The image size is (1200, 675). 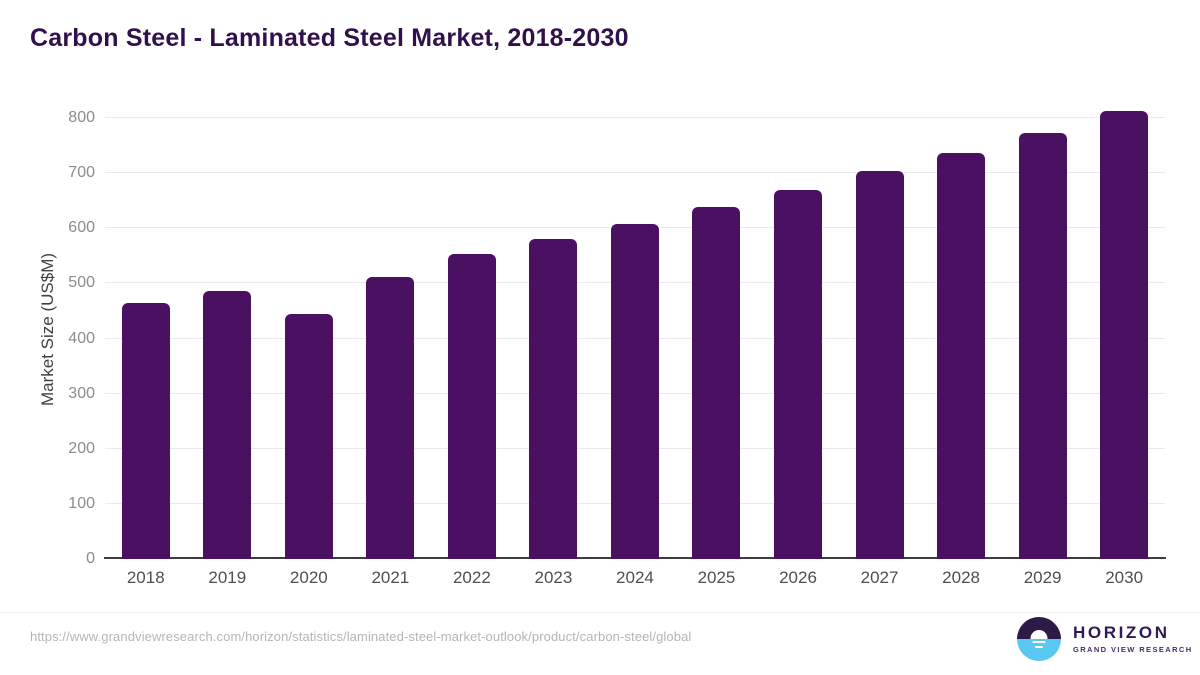 What do you see at coordinates (1124, 335) in the screenshot?
I see `bar-2030` at bounding box center [1124, 335].